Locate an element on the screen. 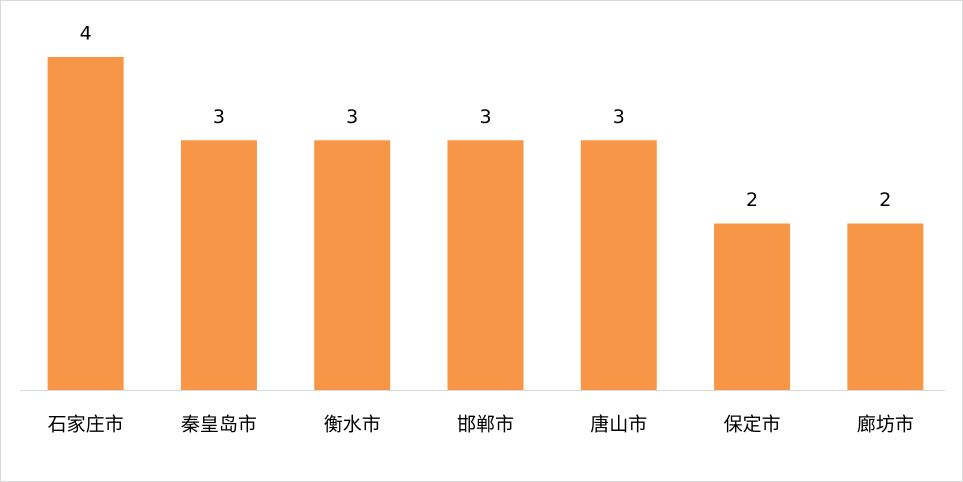  x-tick-label: 廊坊市 is located at coordinates (885, 425).